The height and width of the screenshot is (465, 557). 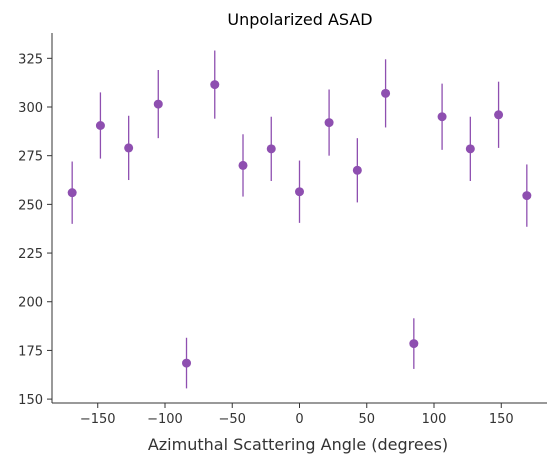 What do you see at coordinates (232, 419) in the screenshot?
I see `x-tick-label: −50` at bounding box center [232, 419].